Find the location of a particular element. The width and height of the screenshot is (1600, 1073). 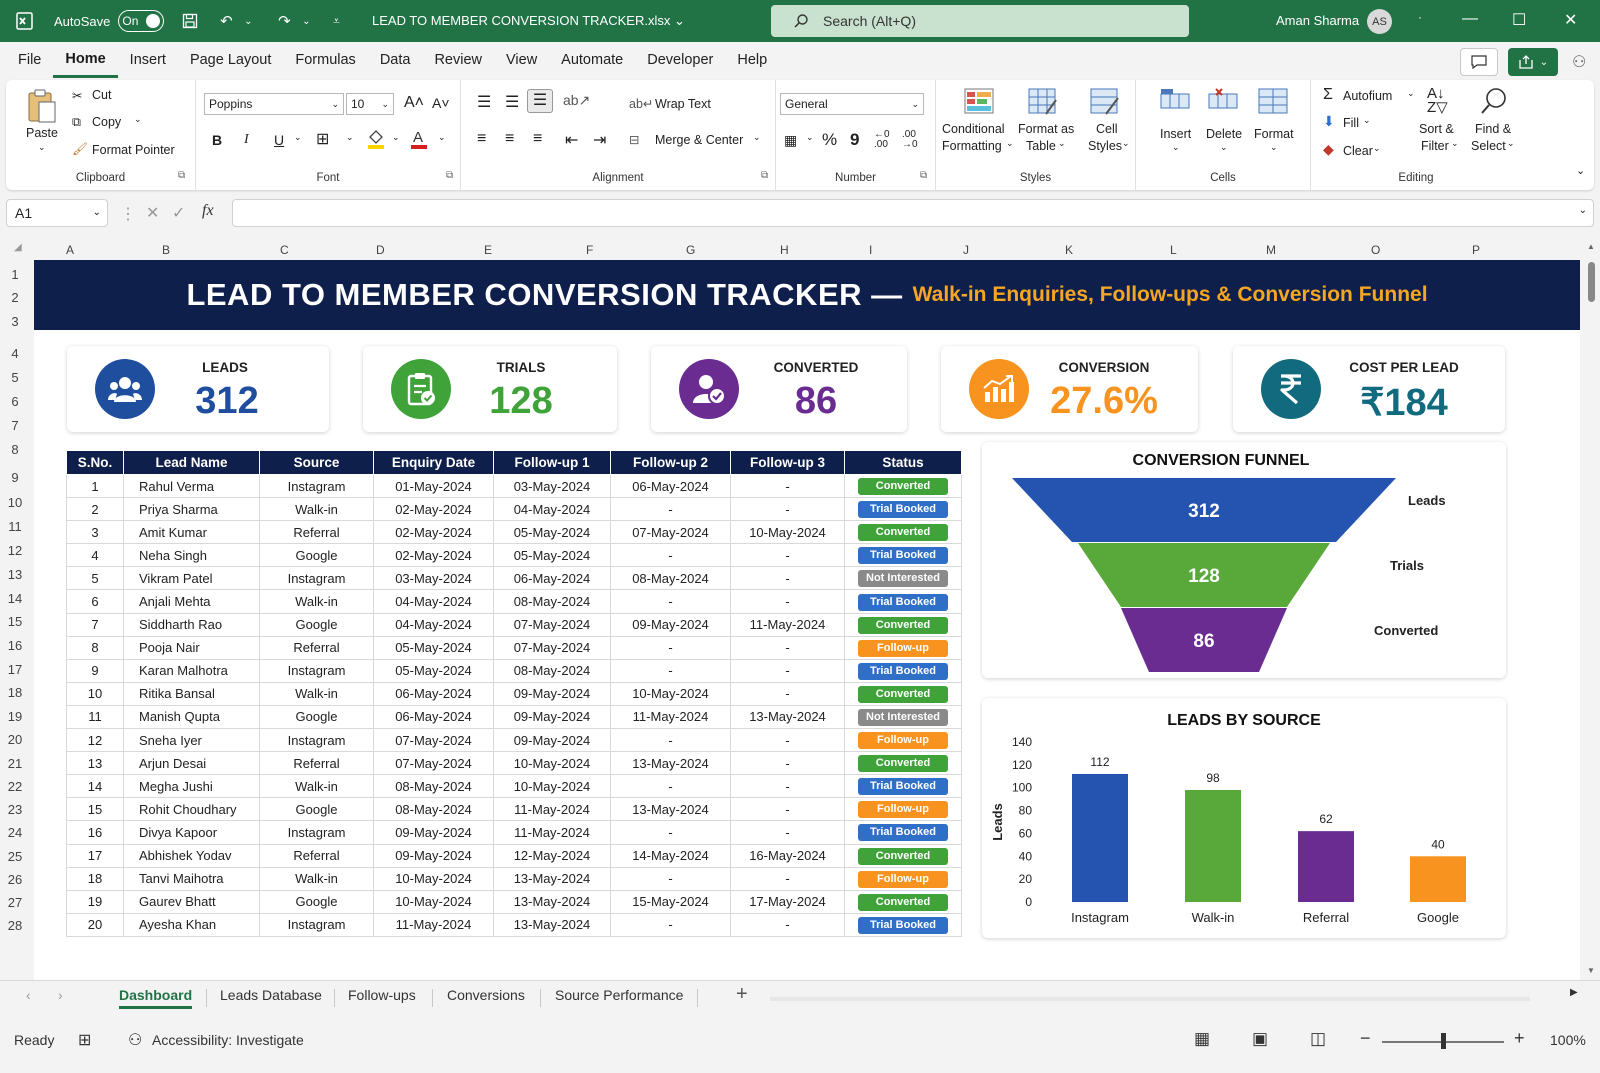

row-header: 24 is located at coordinates (15, 832).